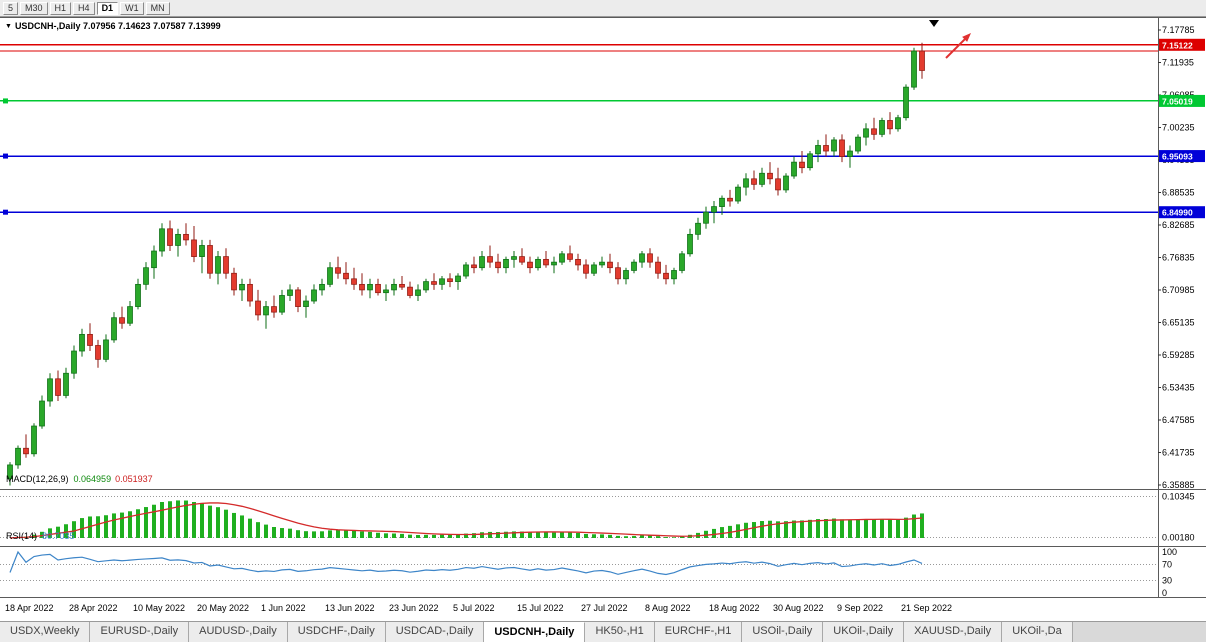 This screenshot has width=1206, height=642. Describe the element at coordinates (11, 8) in the screenshot. I see `timeframe-button-5: 5` at that location.